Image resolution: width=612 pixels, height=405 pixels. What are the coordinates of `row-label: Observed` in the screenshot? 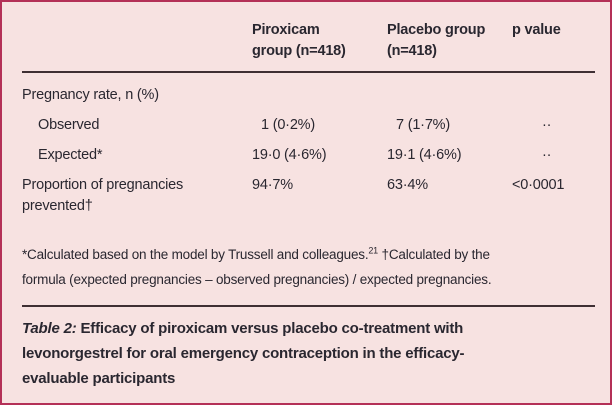 It's located at (69, 124).